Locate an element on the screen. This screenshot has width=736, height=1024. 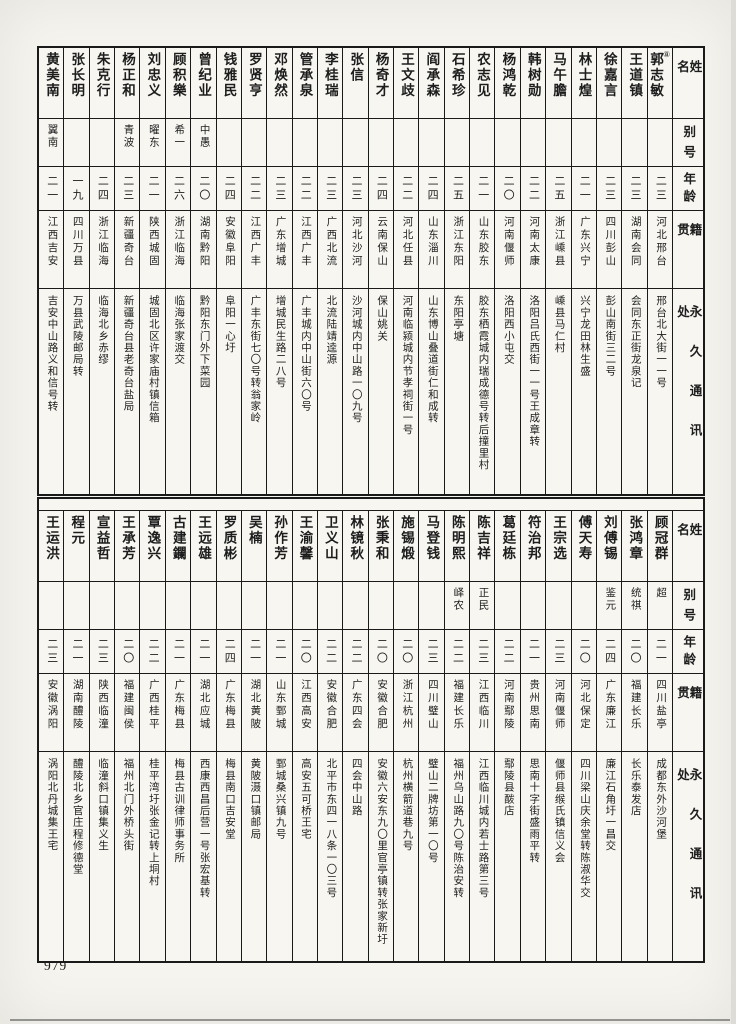
person-name-text: 王远雄 is located at coordinates (204, 538).